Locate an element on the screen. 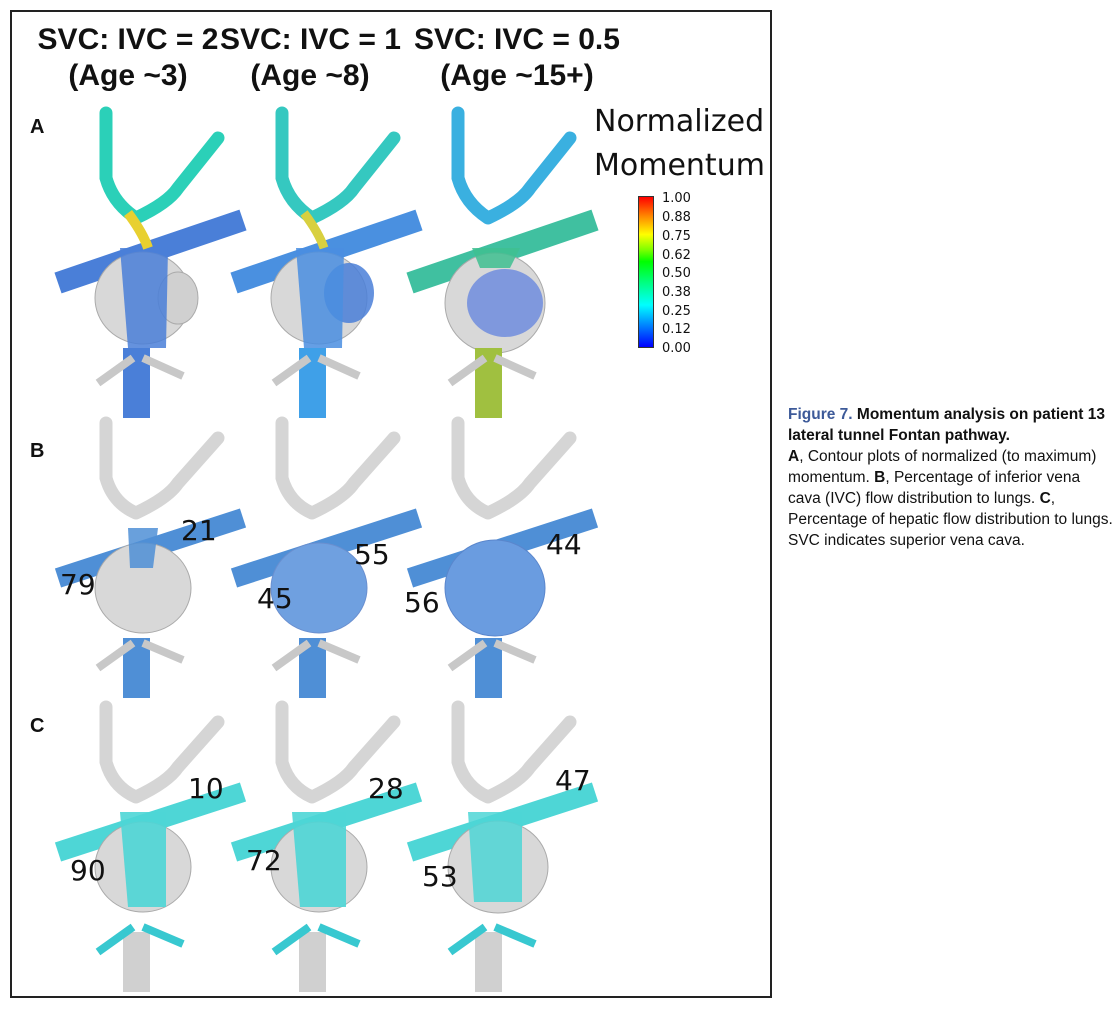 The image size is (1120, 1010). row-c-right-value-2: 28 is located at coordinates (386, 788).